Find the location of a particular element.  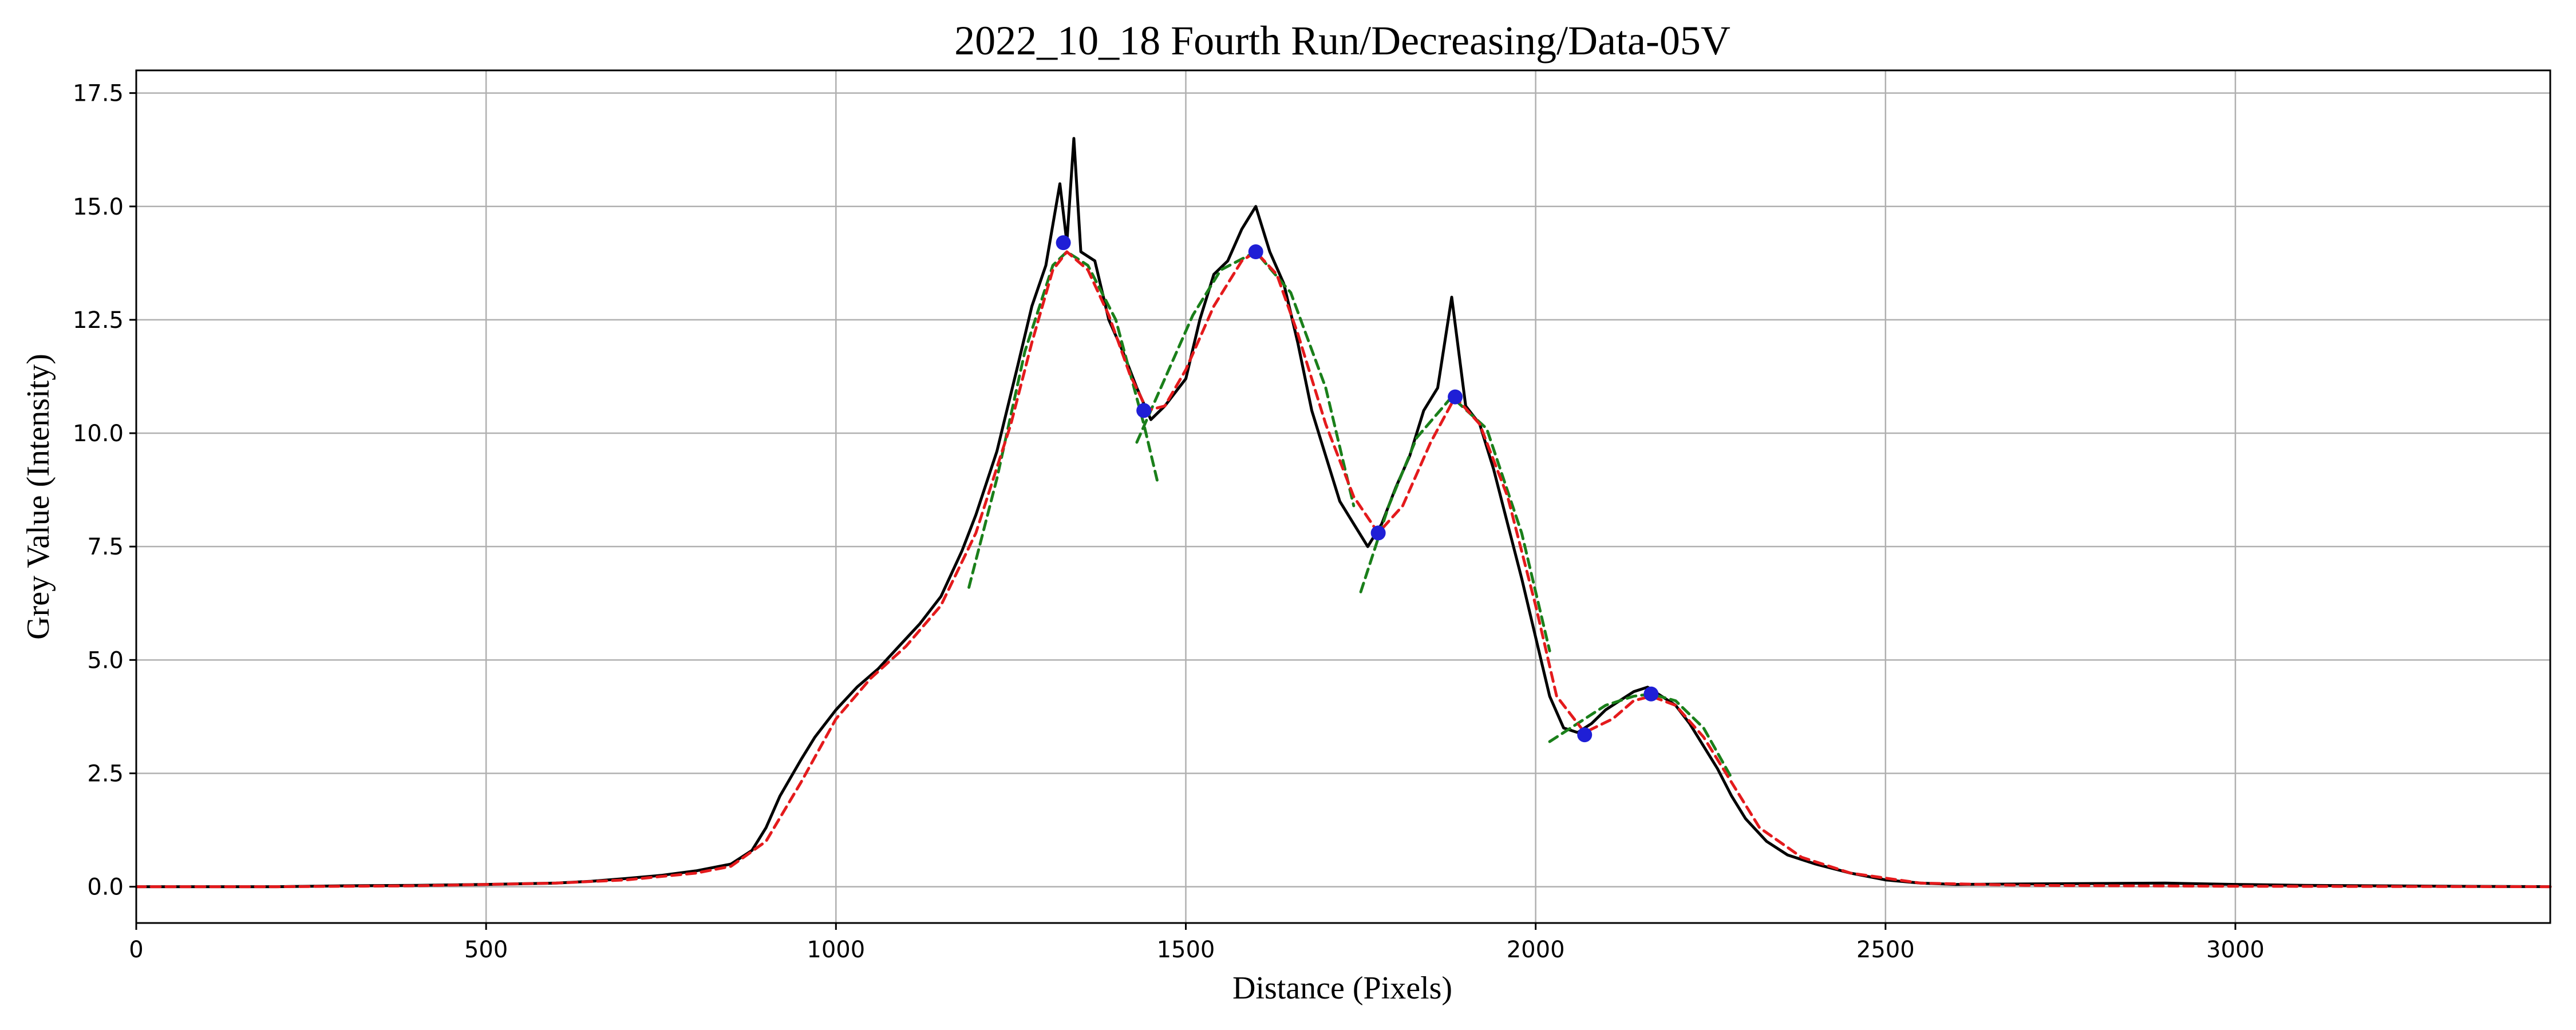

y-tick-label: 17.5 is located at coordinates (98, 94).